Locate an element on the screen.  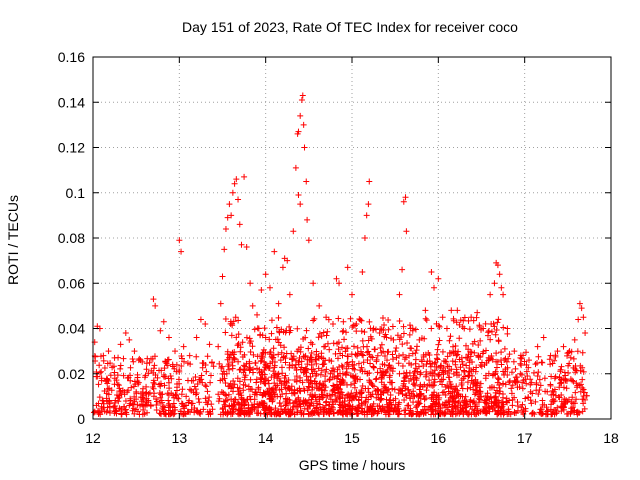
y-tick-label: 0.12 is located at coordinates (71, 148).